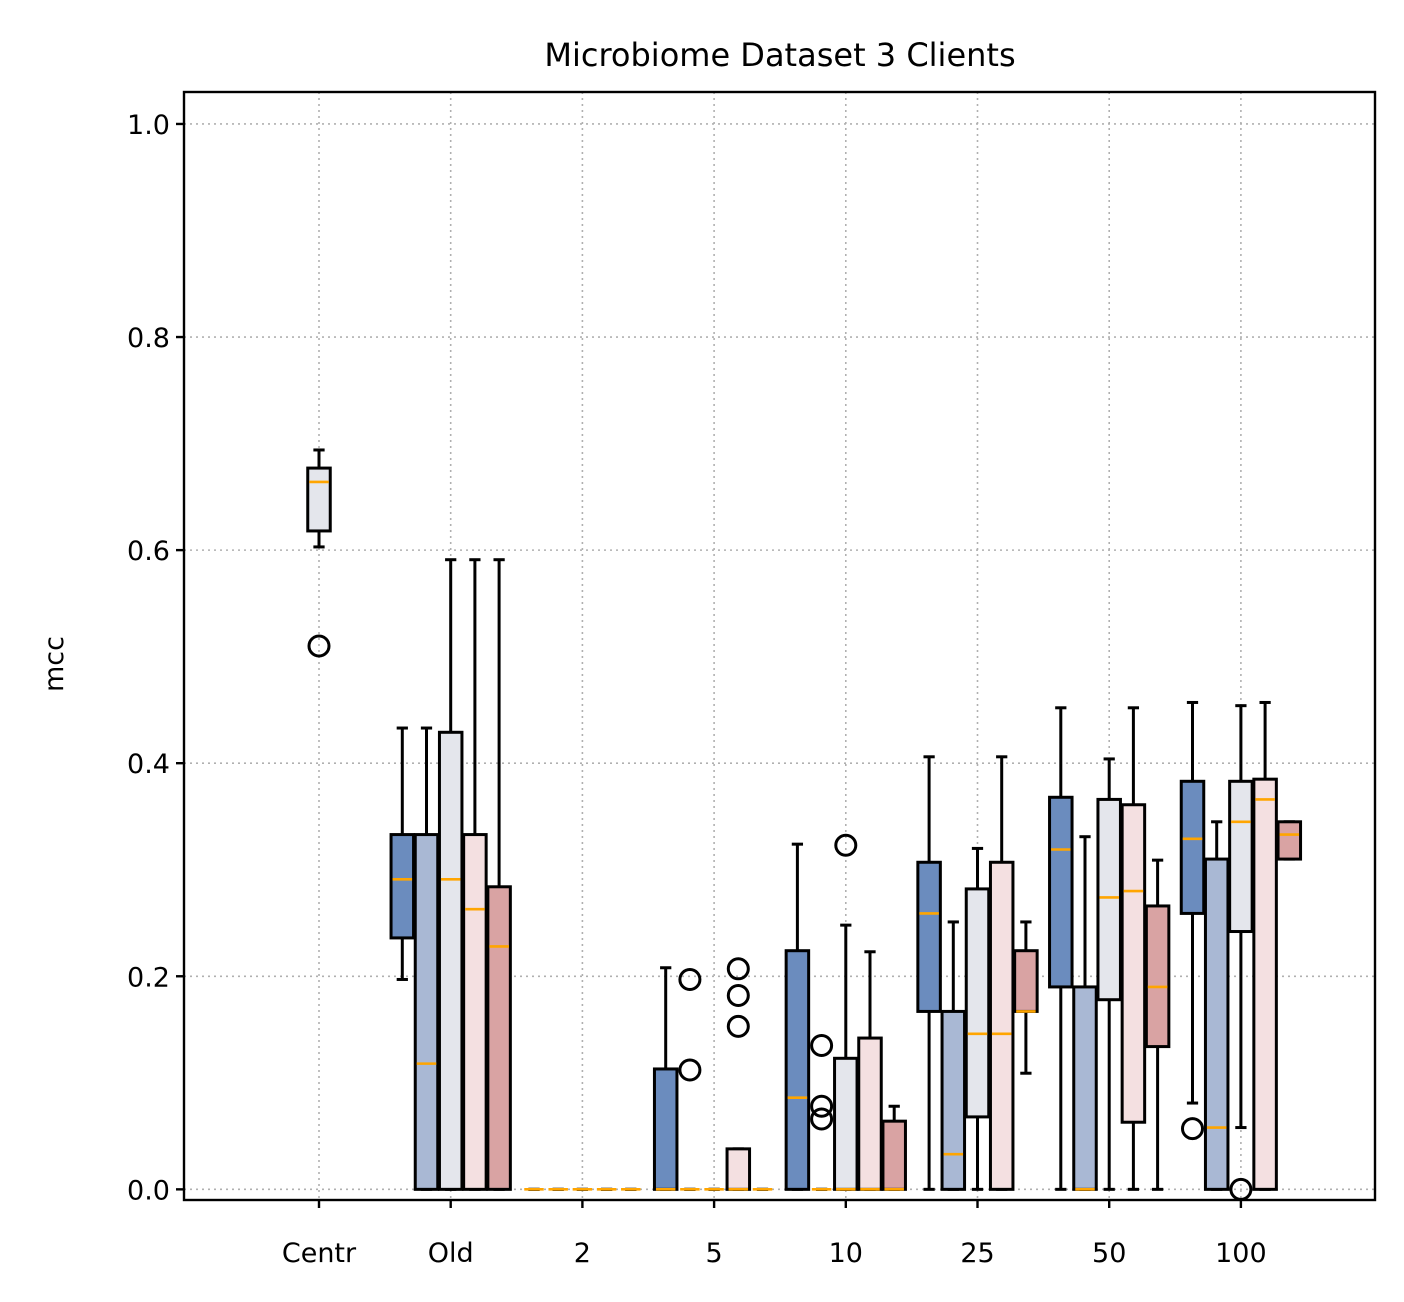 This screenshot has height=1302, width=1404. What do you see at coordinates (846, 1253) in the screenshot?
I see `x-tick-label: 10` at bounding box center [846, 1253].